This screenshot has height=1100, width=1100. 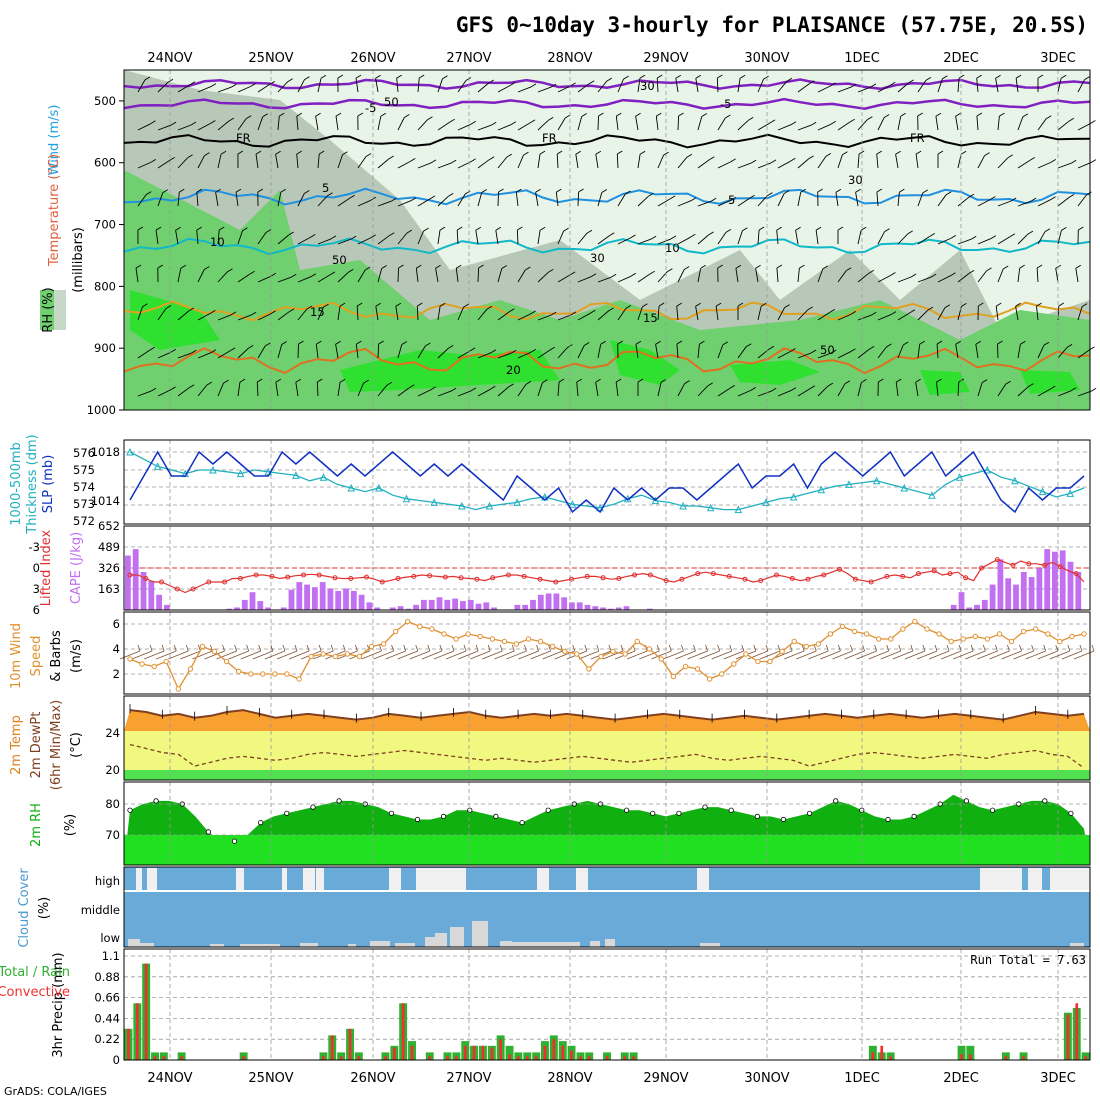 What do you see at coordinates (586, 907) in the screenshot?
I see `cloud-cover-panel: high middle low` at bounding box center [586, 907].